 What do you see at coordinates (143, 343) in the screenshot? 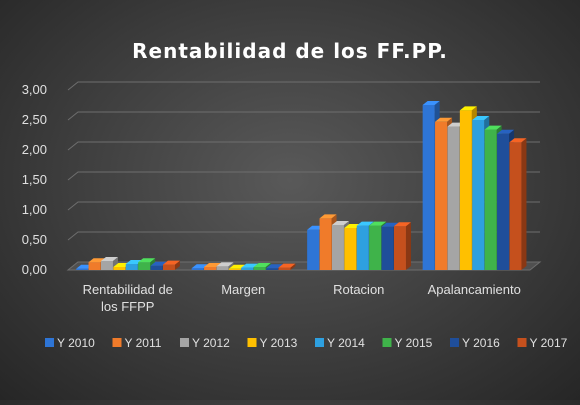
I see `legend-label: Y 2011` at bounding box center [143, 343].